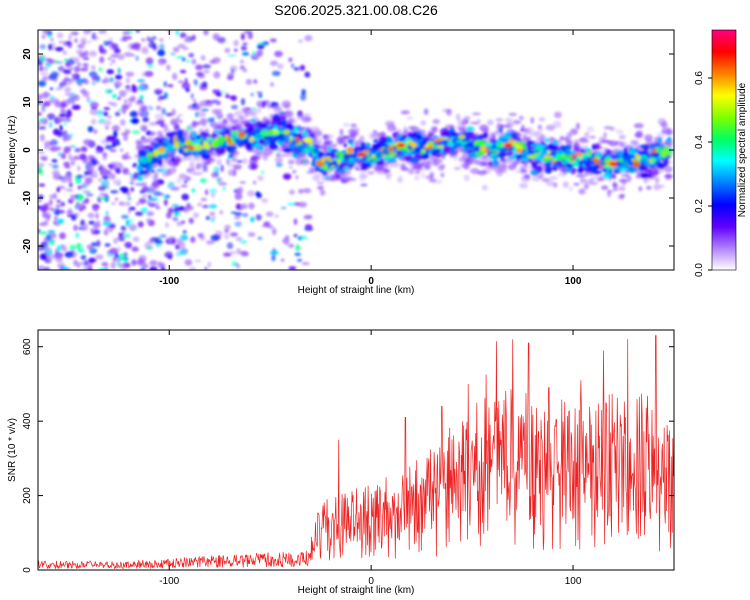 This screenshot has width=750, height=600. What do you see at coordinates (27, 150) in the screenshot?
I see `spectrogram-y-tick-label: 0` at bounding box center [27, 150].